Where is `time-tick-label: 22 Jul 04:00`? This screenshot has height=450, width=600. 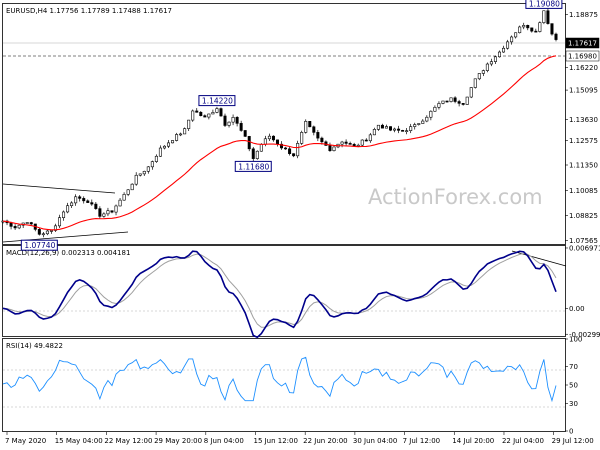 time-tick-label: 22 Jul 04:00 is located at coordinates (523, 441).